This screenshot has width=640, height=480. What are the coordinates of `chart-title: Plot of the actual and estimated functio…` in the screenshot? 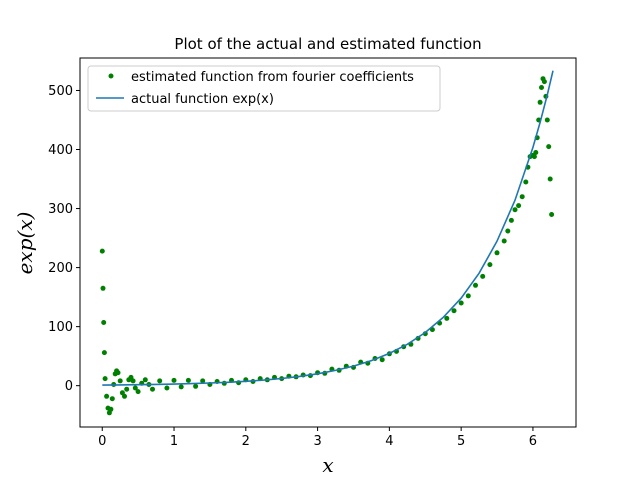 It's located at (327, 44).